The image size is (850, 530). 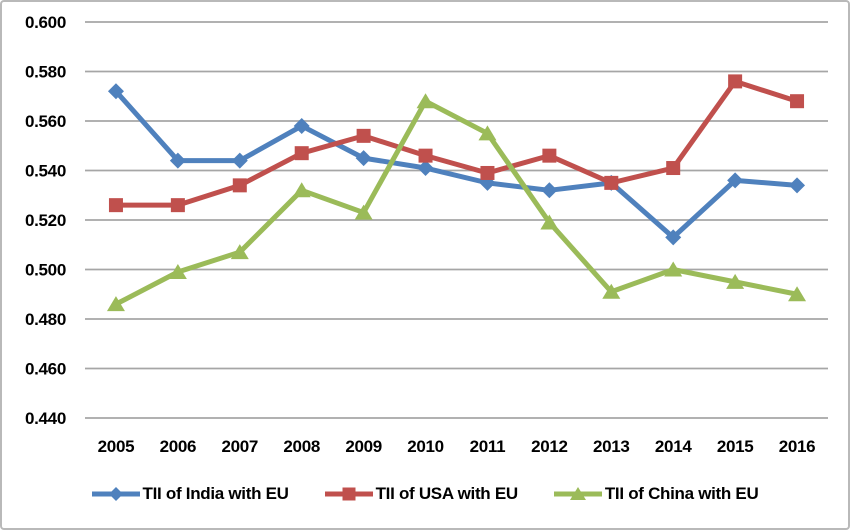 I want to click on x-tick-label: 2005, so click(x=116, y=446).